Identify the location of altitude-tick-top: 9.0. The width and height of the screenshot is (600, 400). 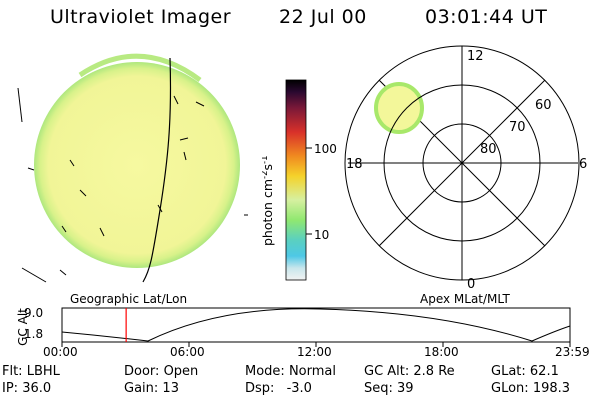
(34, 313).